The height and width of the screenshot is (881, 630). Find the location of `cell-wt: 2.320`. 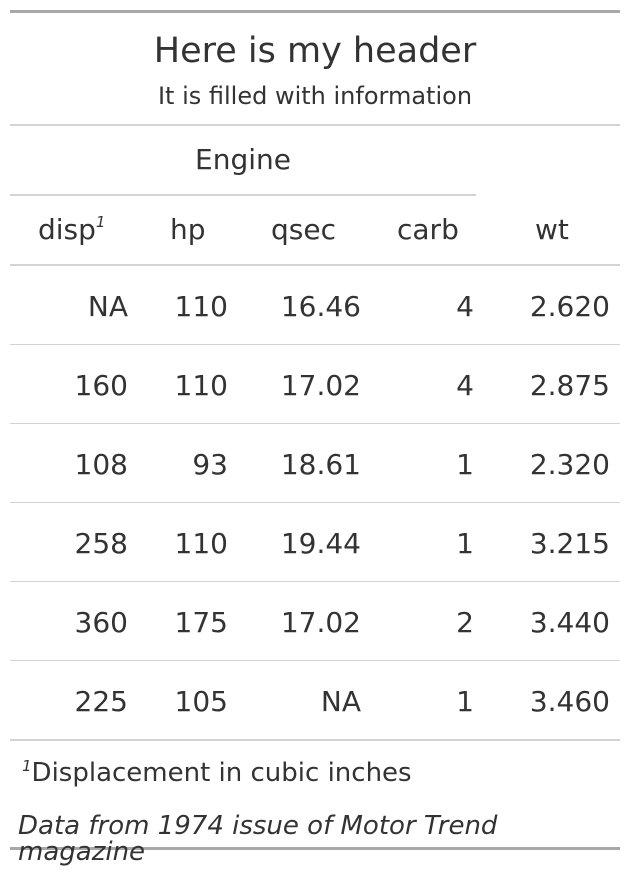

cell-wt: 2.320 is located at coordinates (569, 464).